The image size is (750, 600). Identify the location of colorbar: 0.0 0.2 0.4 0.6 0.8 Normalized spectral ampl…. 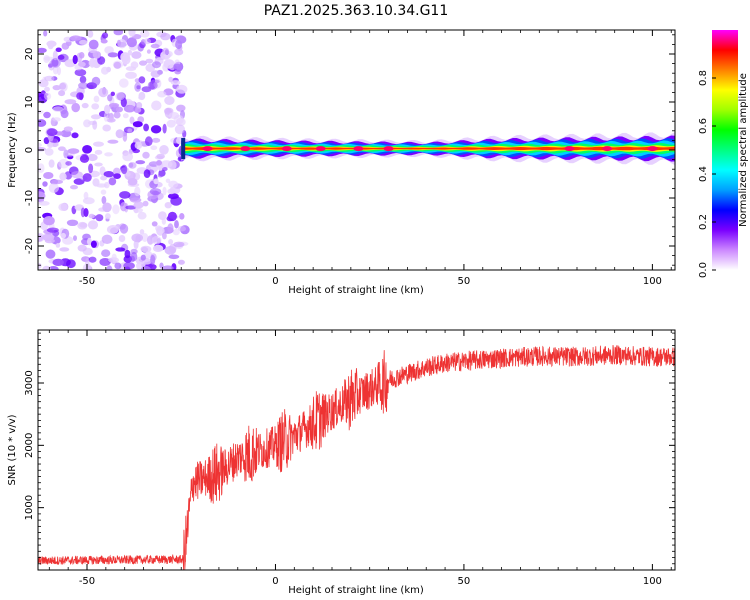
(723, 154).